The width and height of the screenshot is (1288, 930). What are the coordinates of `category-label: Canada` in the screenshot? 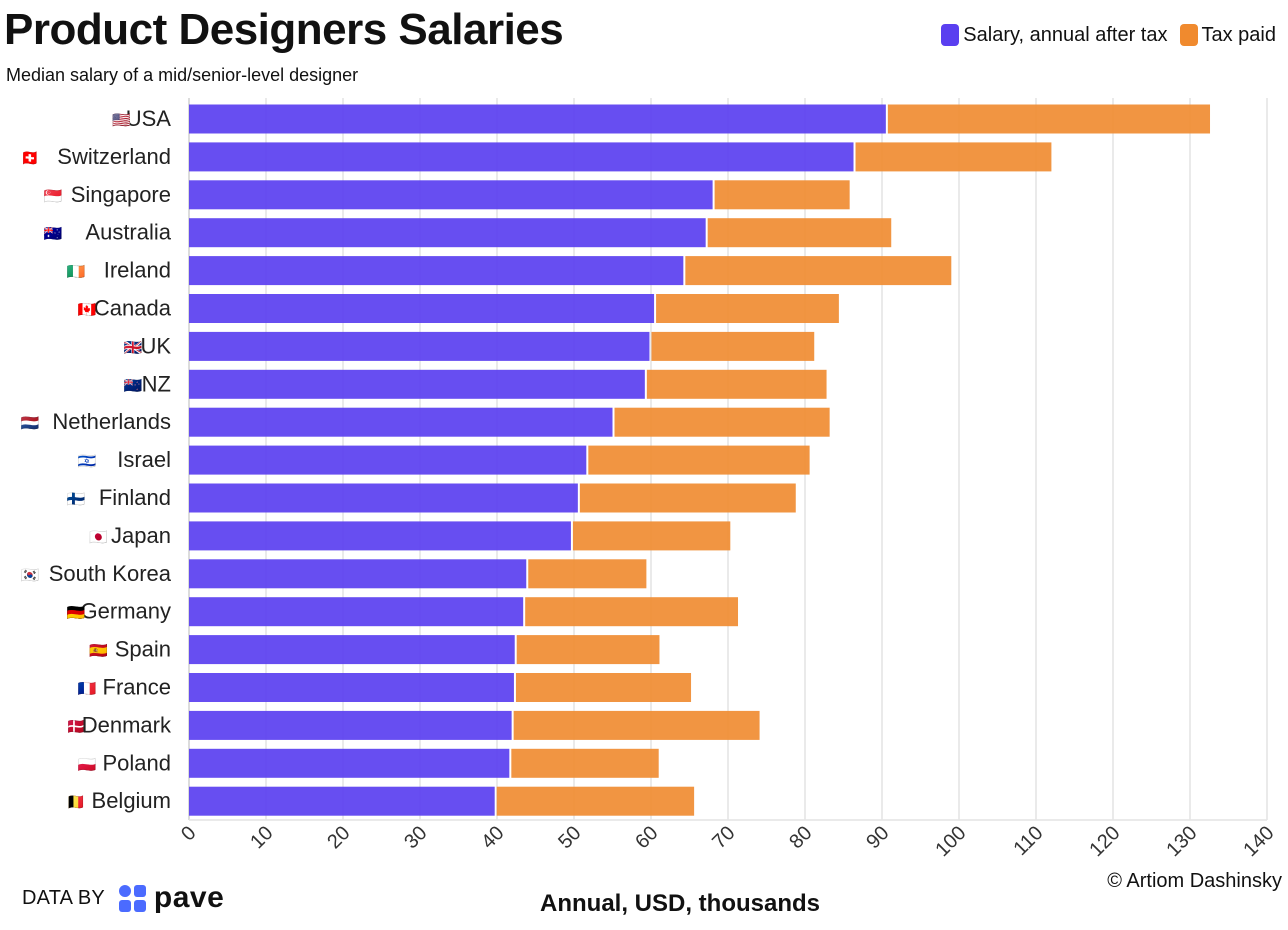 It's located at (133, 308).